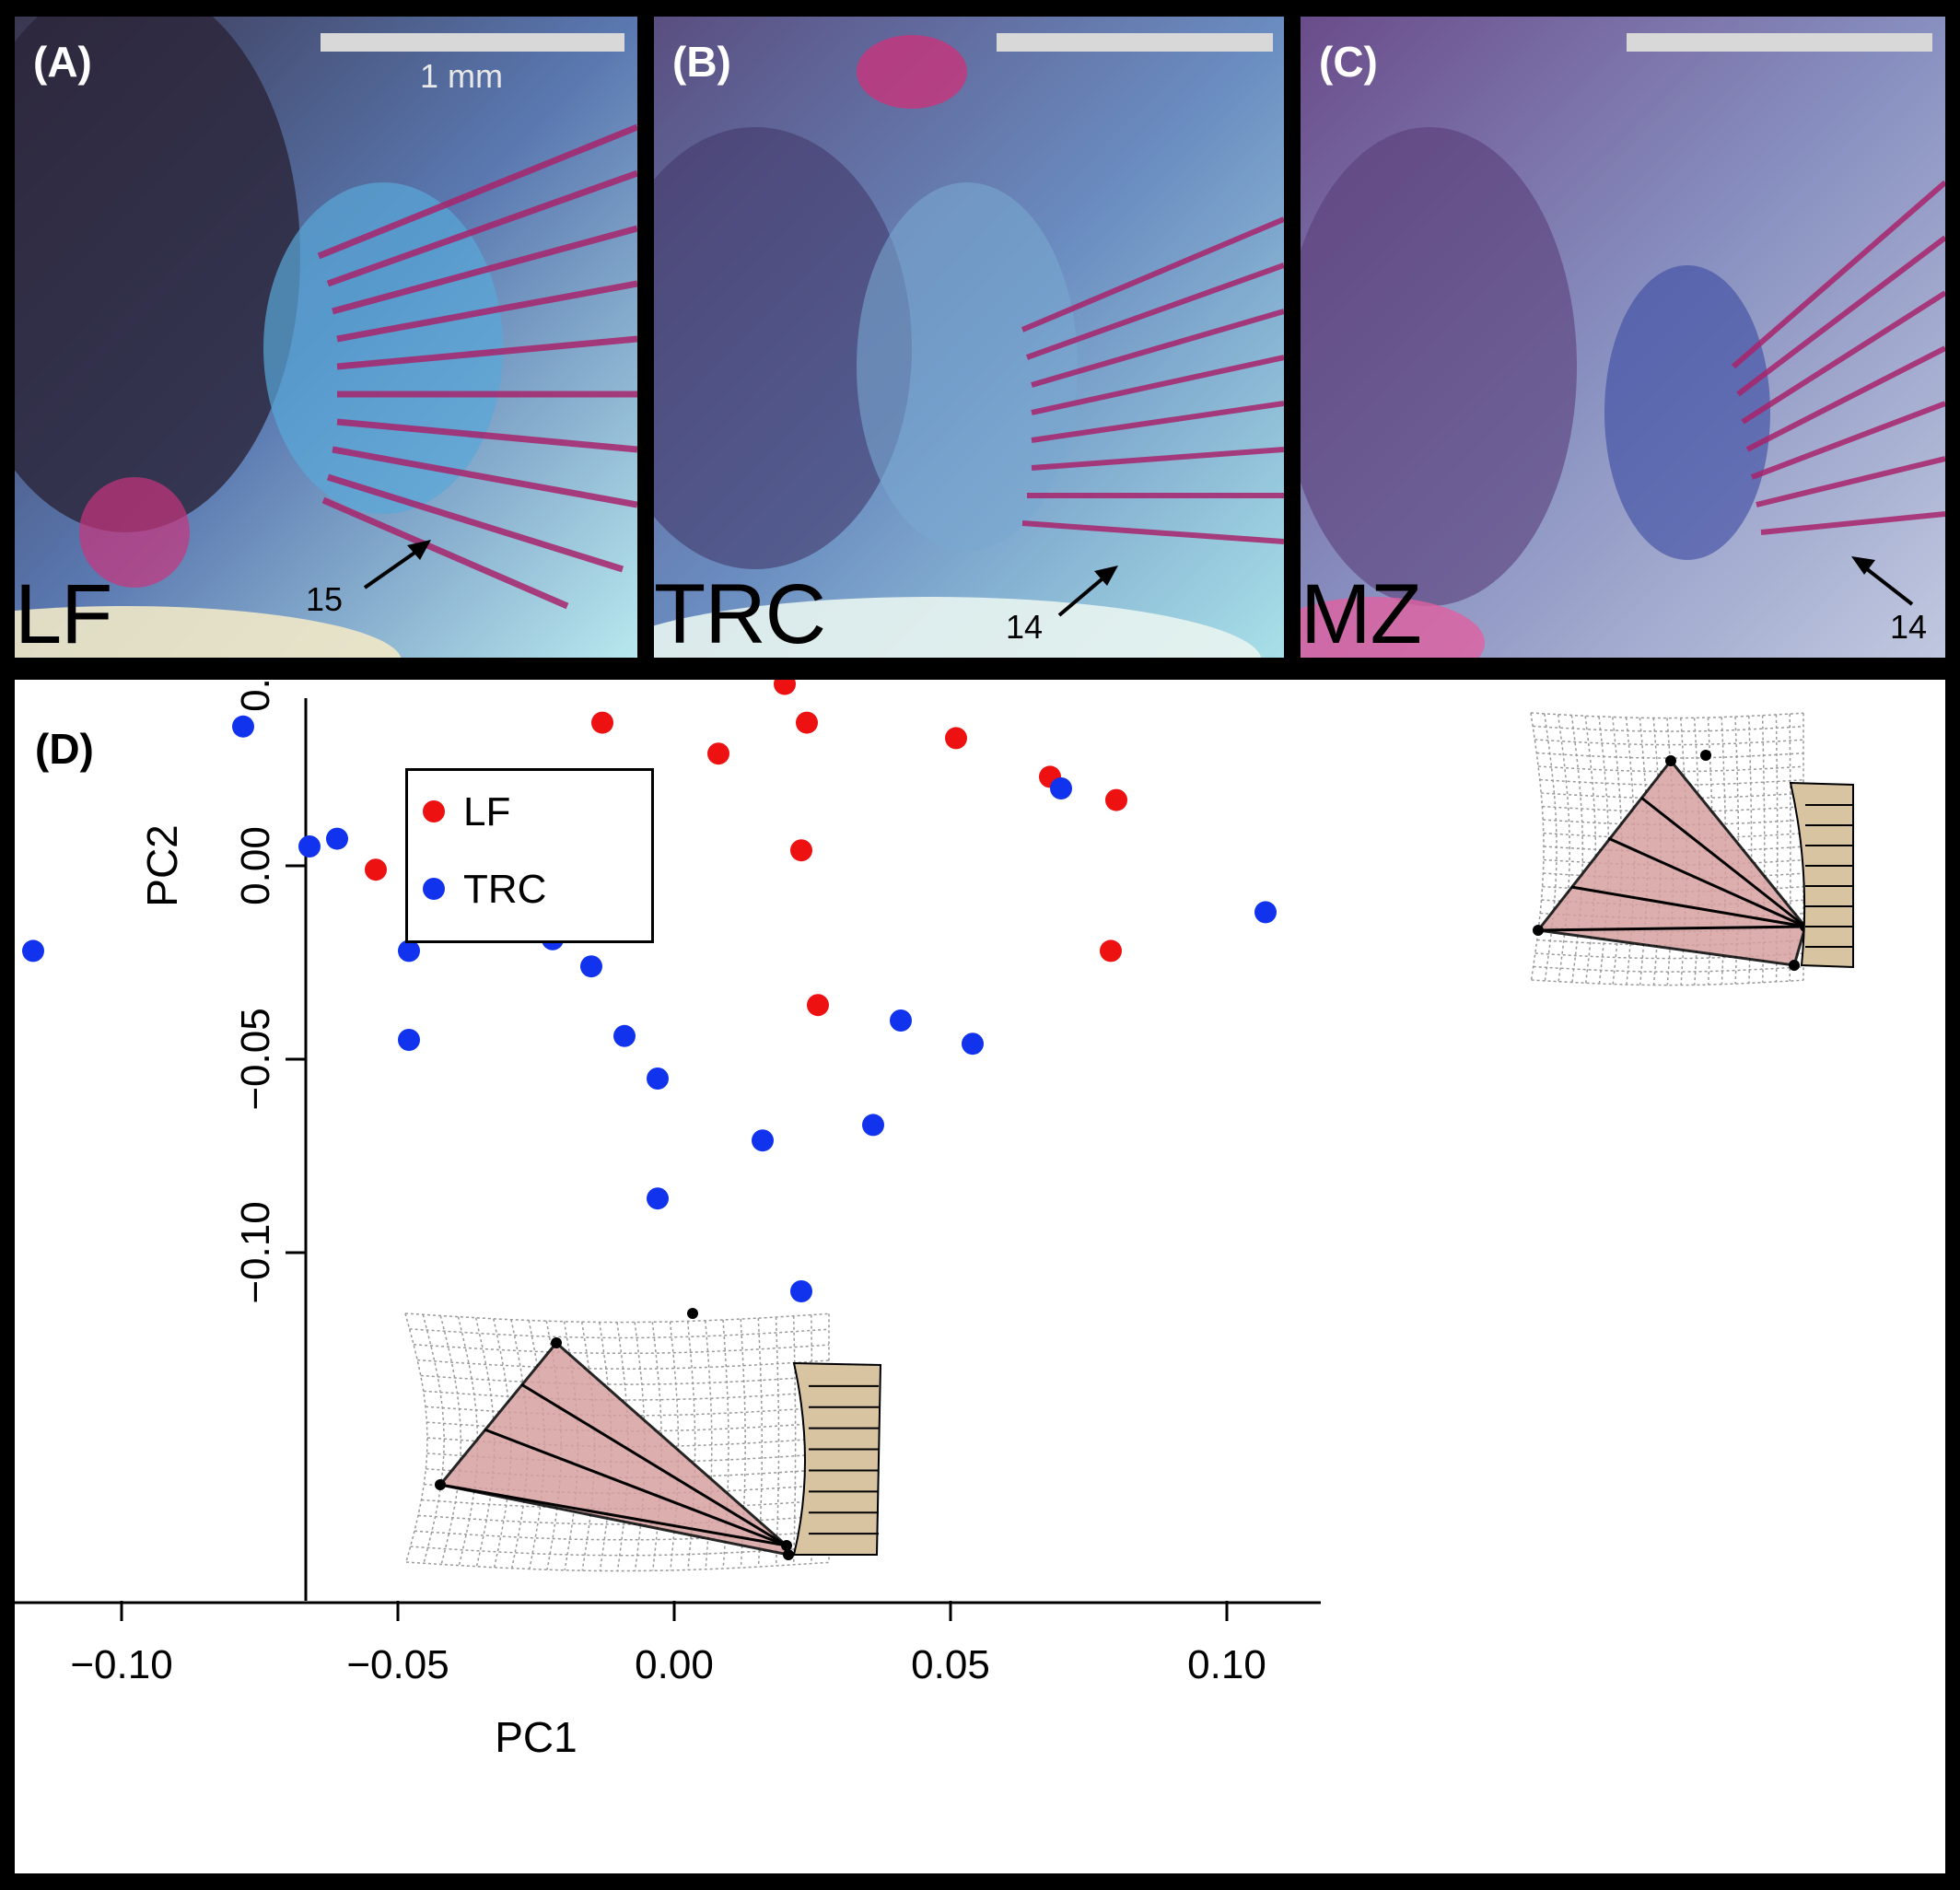 This screenshot has height=1890, width=1960. Describe the element at coordinates (643, 1440) in the screenshot. I see `deformation-grid-inset-negative` at that location.